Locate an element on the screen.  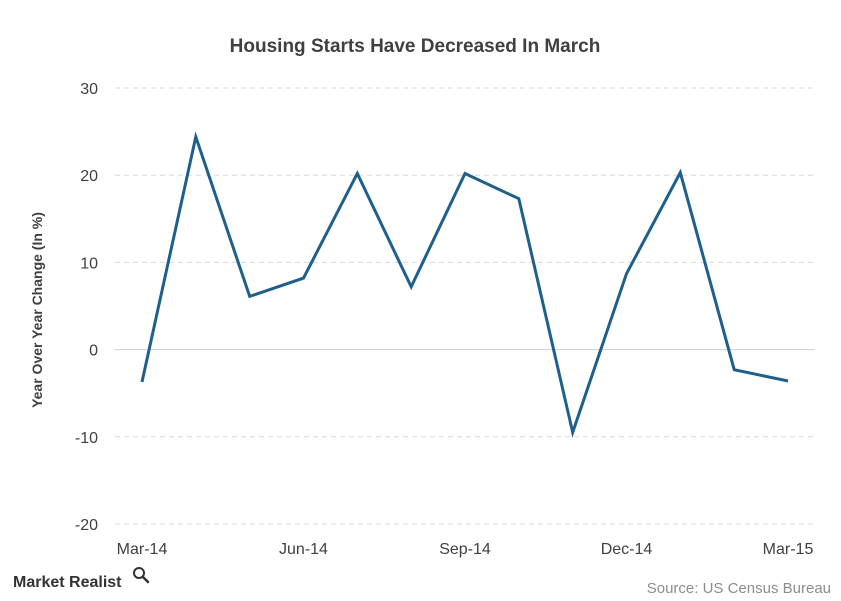
y-tick-label: 10 is located at coordinates (89, 263).